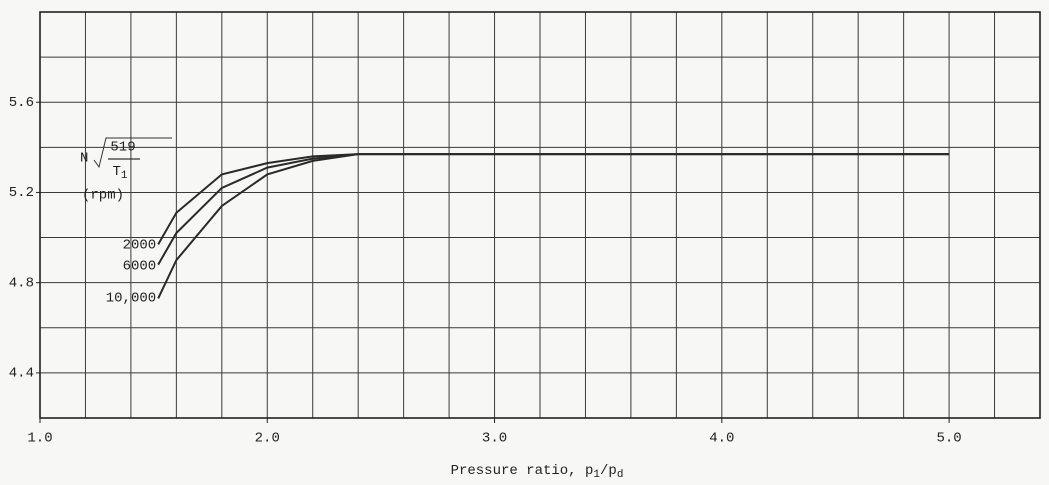 The image size is (1049, 485). Describe the element at coordinates (522, 471) in the screenshot. I see `x-axis-title-text: Pressure ratio, p` at that location.